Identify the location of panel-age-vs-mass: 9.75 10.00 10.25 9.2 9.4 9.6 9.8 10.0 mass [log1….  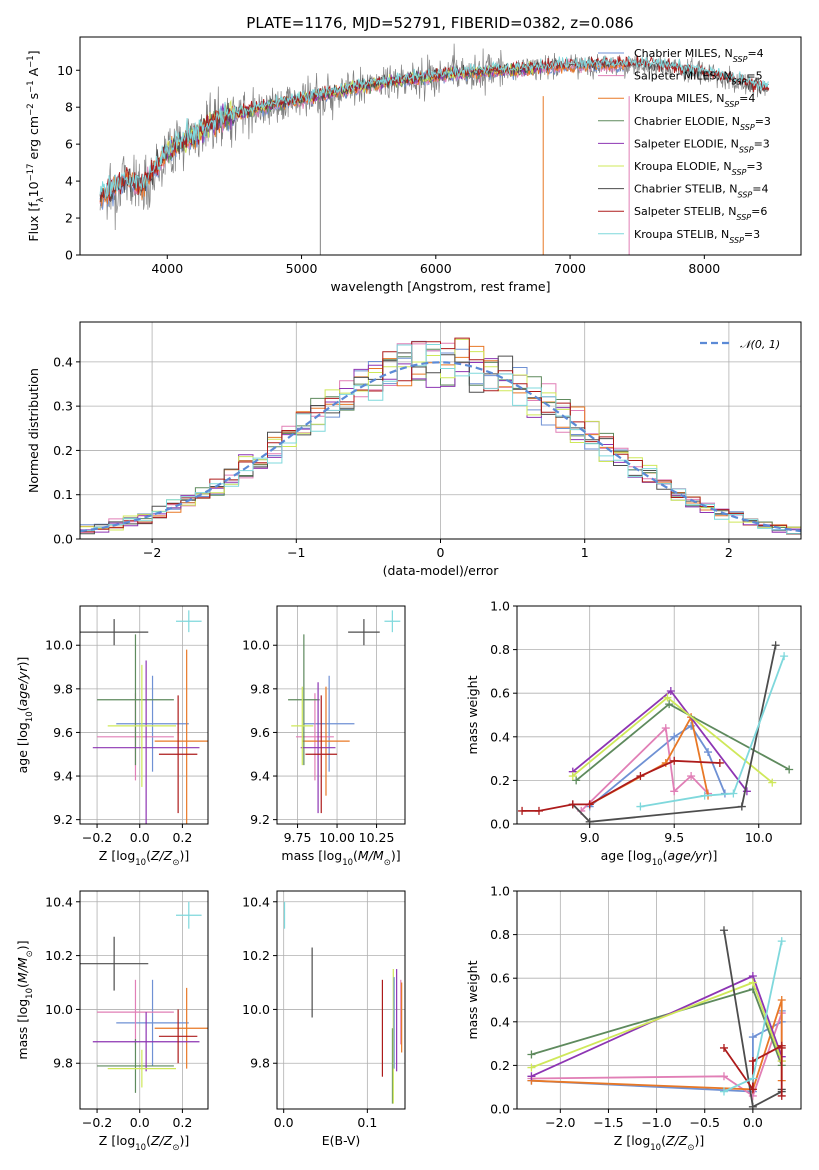
(324, 736).